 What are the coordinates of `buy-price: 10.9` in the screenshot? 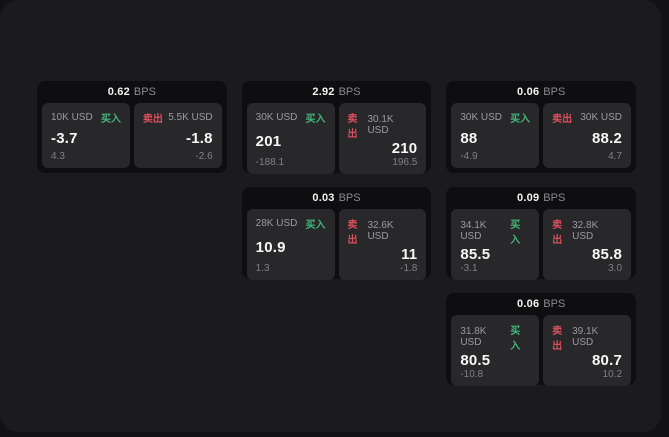 It's located at (270, 247).